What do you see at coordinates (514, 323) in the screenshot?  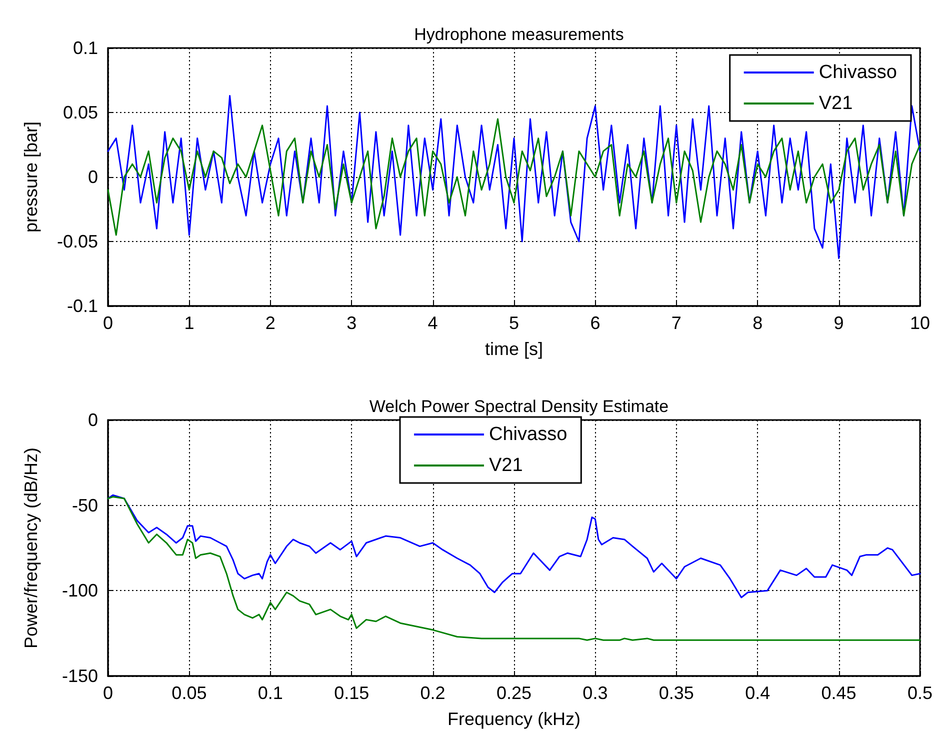 I see `x-tick-label: 5` at bounding box center [514, 323].